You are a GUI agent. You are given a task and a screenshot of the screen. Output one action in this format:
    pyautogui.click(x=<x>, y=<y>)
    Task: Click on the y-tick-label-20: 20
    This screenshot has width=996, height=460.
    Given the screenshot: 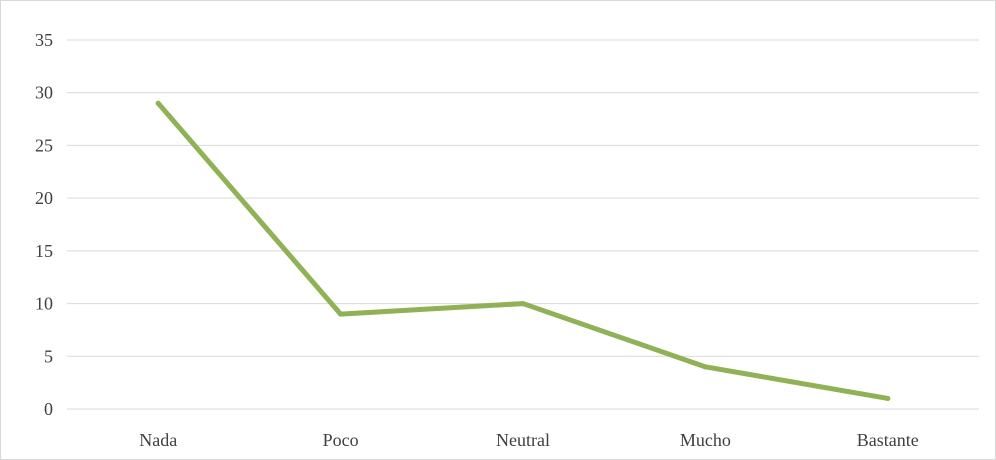 What is the action you would take?
    pyautogui.click(x=44, y=198)
    